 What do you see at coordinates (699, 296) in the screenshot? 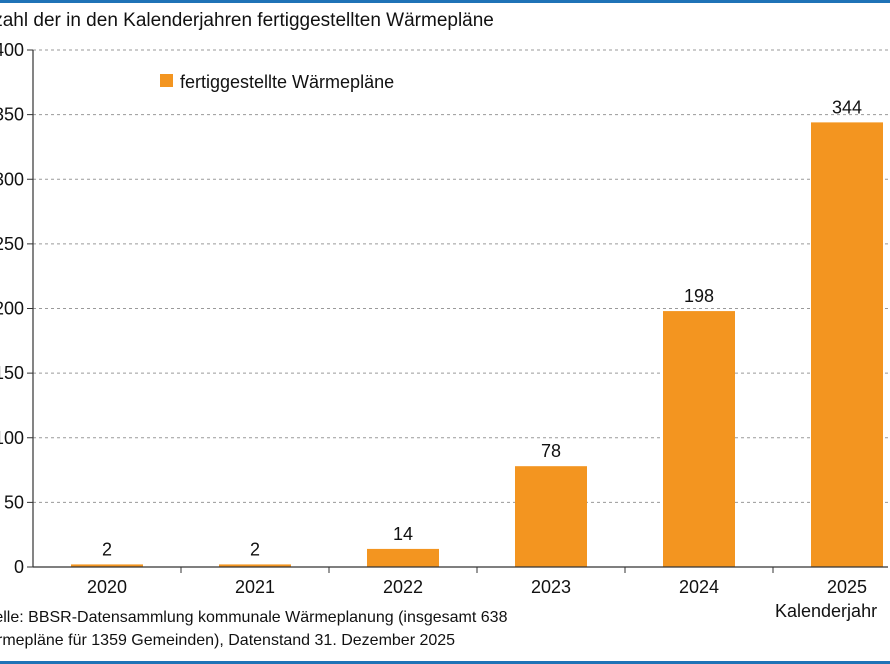
I see `bar-value-label: 198` at bounding box center [699, 296].